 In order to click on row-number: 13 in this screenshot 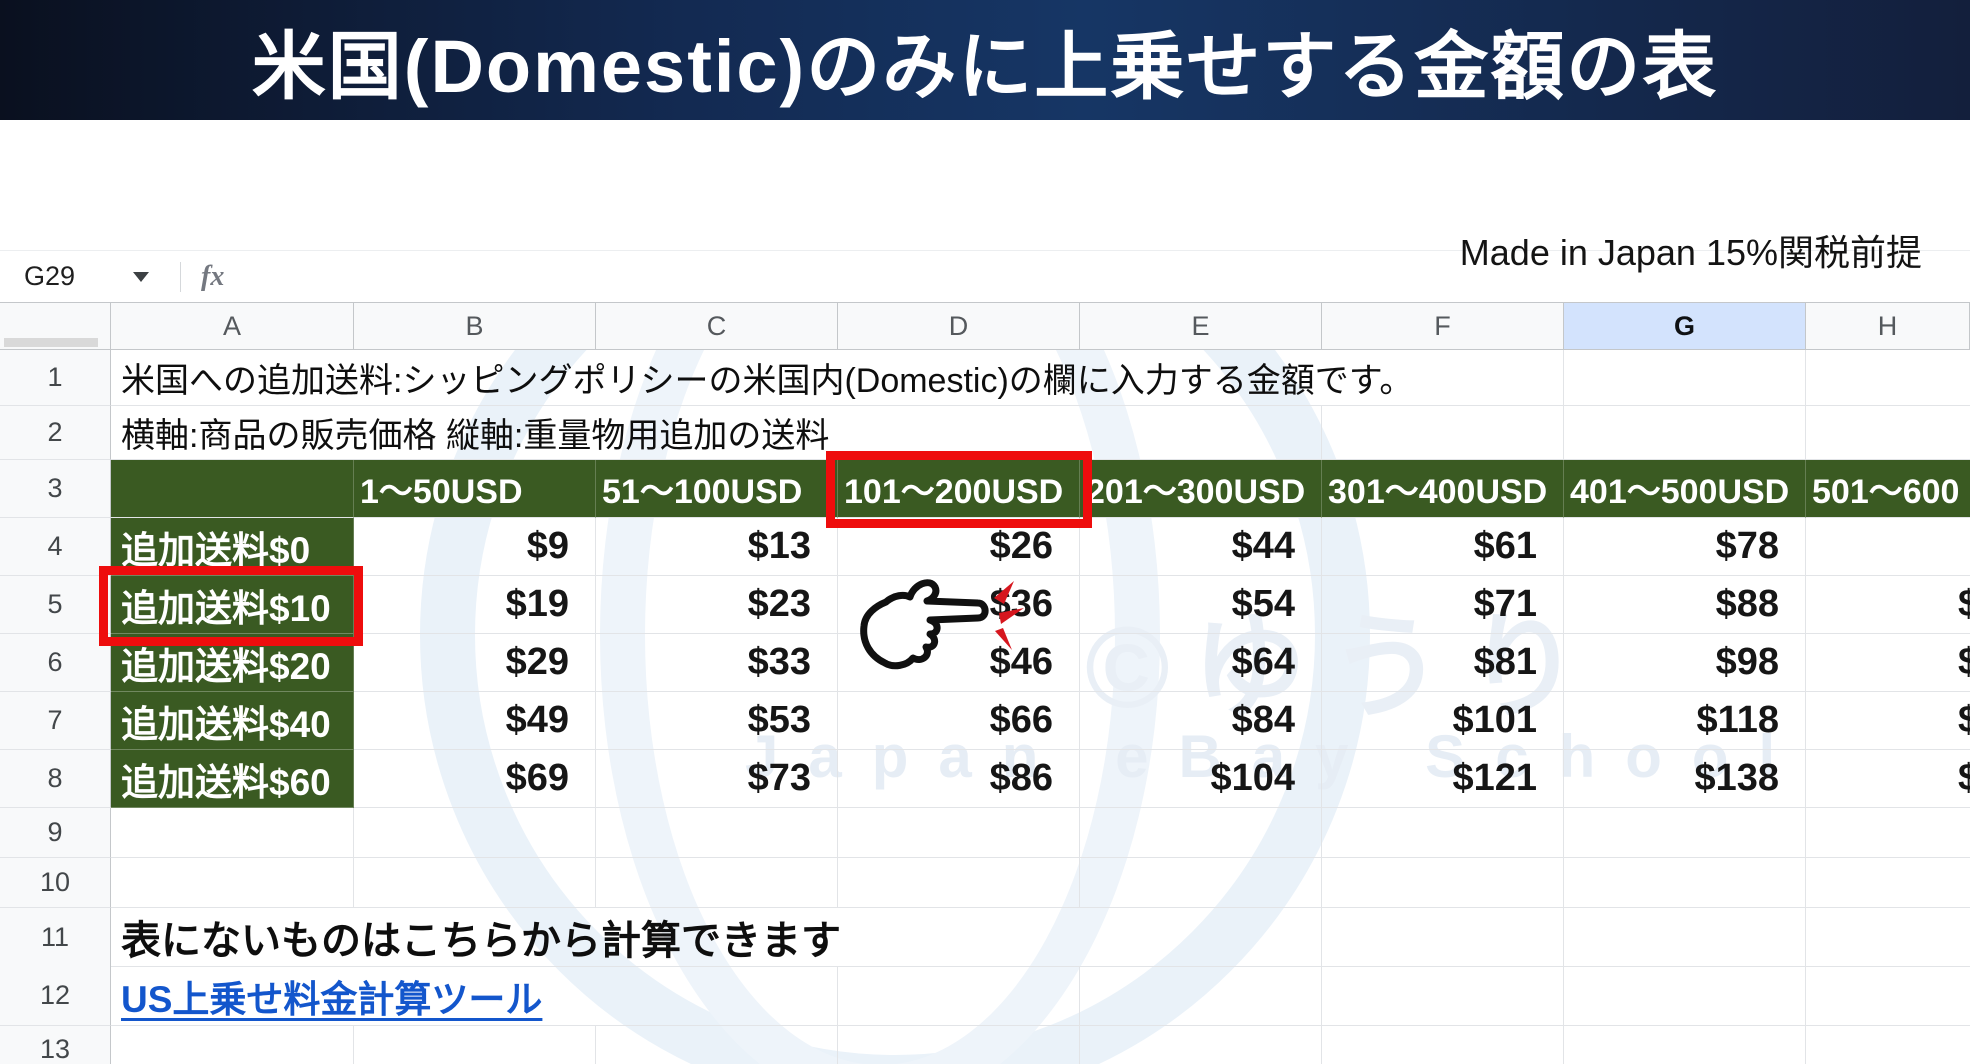, I will do `click(55, 1045)`.